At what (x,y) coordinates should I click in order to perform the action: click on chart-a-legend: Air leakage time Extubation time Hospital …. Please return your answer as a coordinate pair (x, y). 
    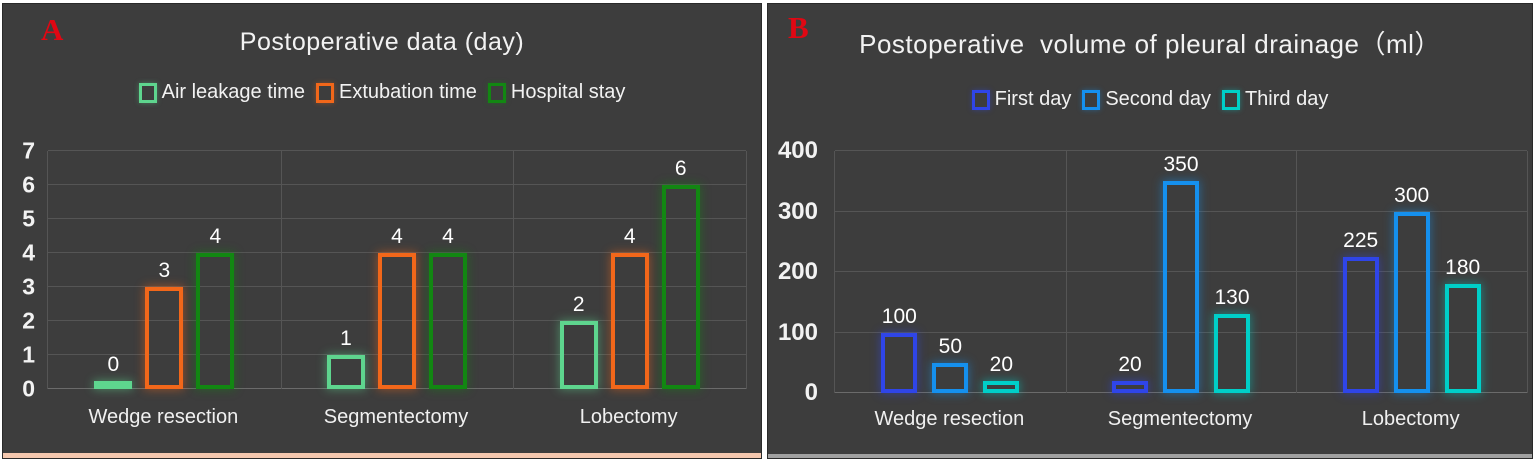
    Looking at the image, I should click on (382, 92).